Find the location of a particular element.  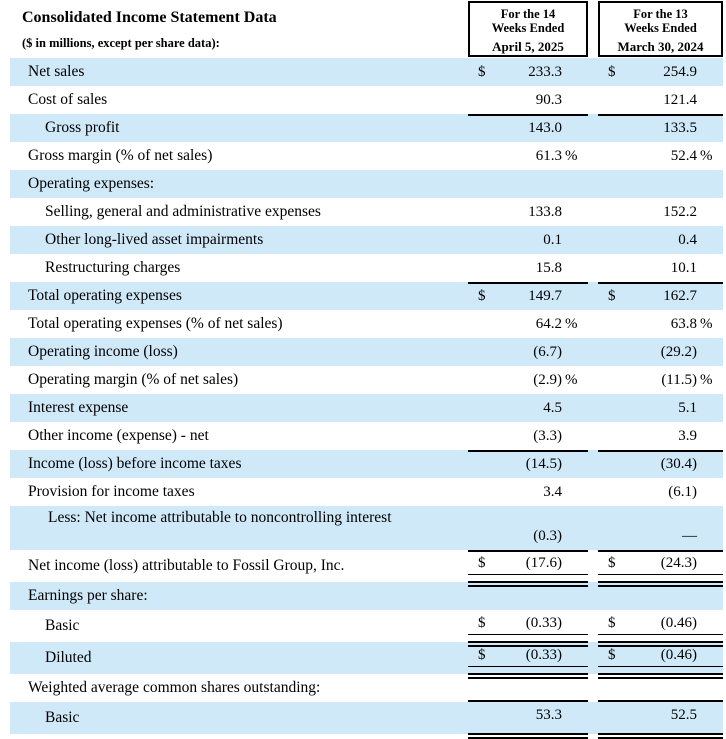

value-2024: 63.8 is located at coordinates (683, 324).